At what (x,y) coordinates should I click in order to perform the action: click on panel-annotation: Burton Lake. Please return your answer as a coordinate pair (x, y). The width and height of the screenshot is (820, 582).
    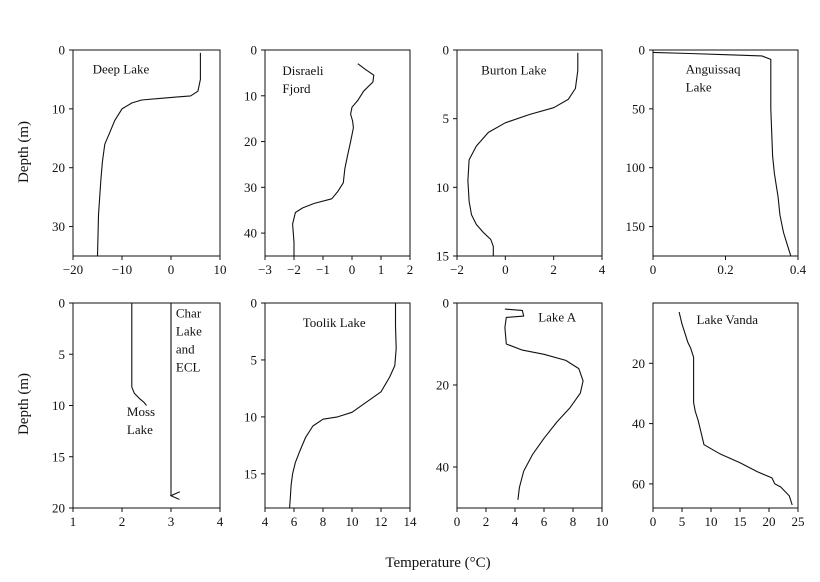
    Looking at the image, I should click on (514, 70).